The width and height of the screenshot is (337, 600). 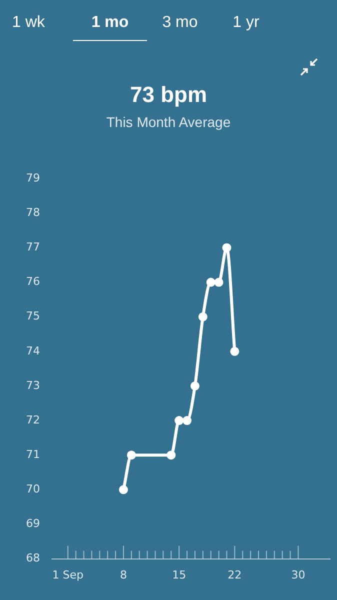 What do you see at coordinates (33, 419) in the screenshot?
I see `y-tick-label: 72` at bounding box center [33, 419].